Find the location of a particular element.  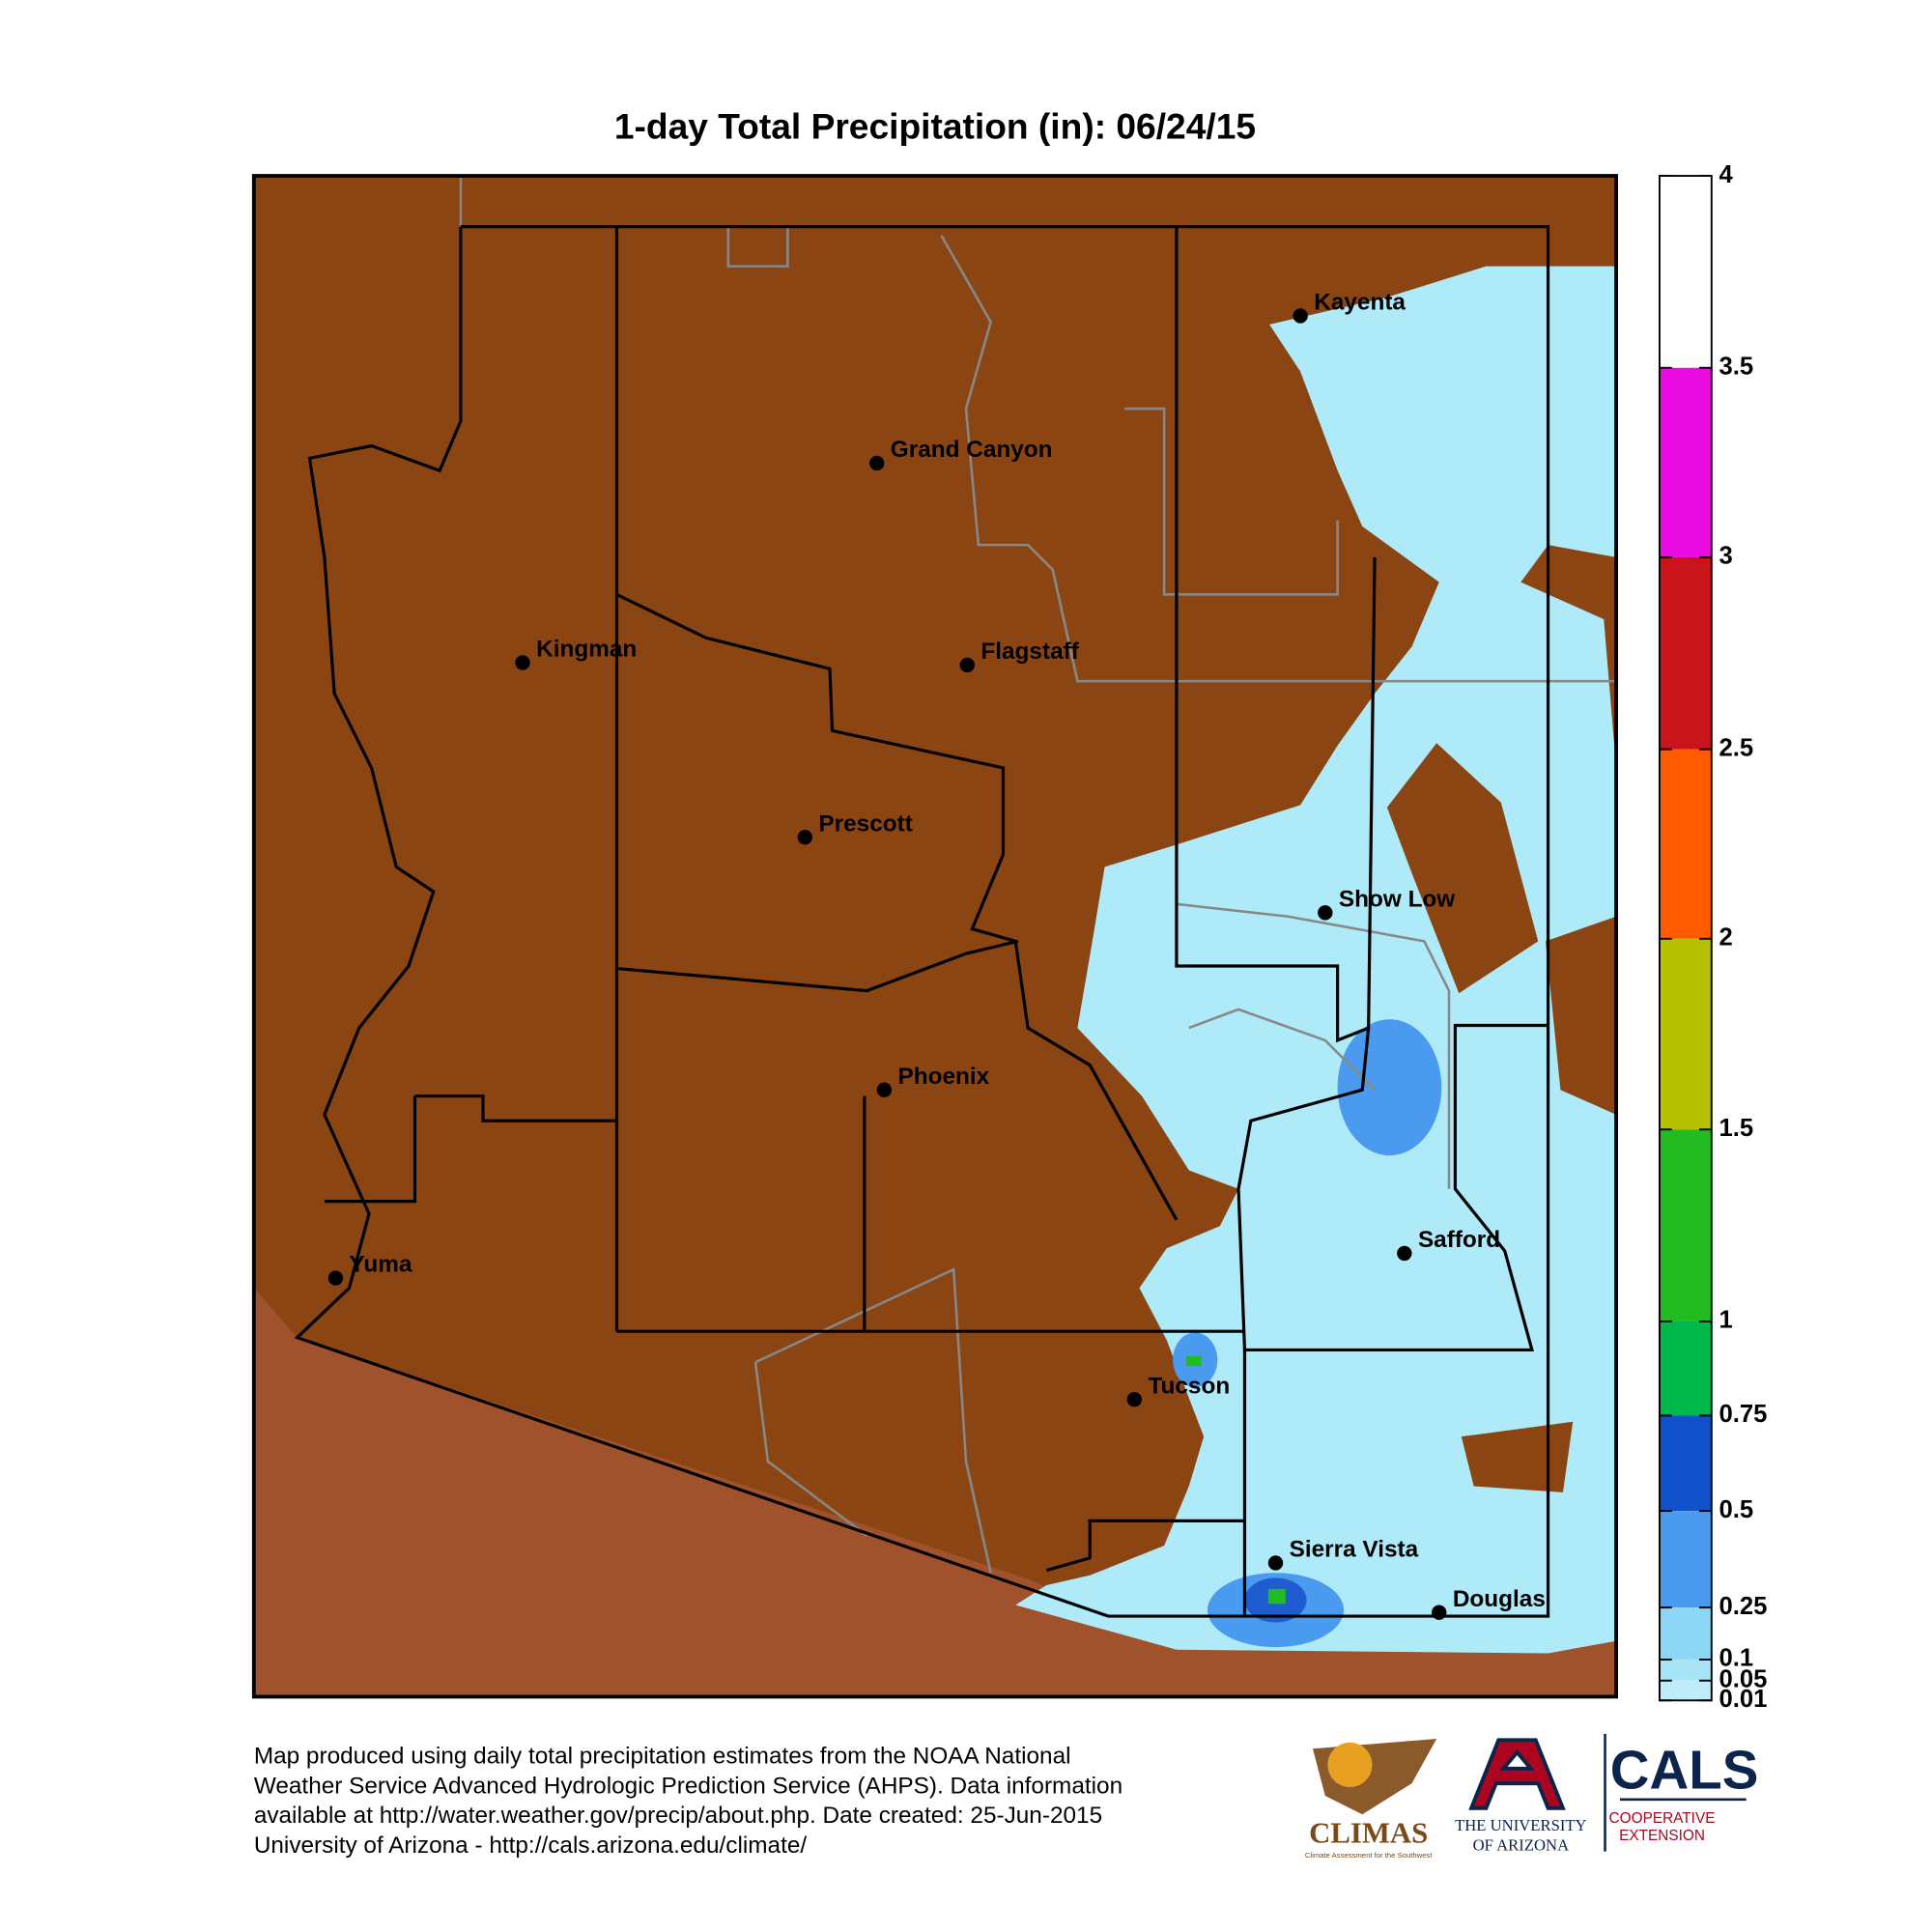

city-label: Sierra Vista is located at coordinates (1354, 1550).